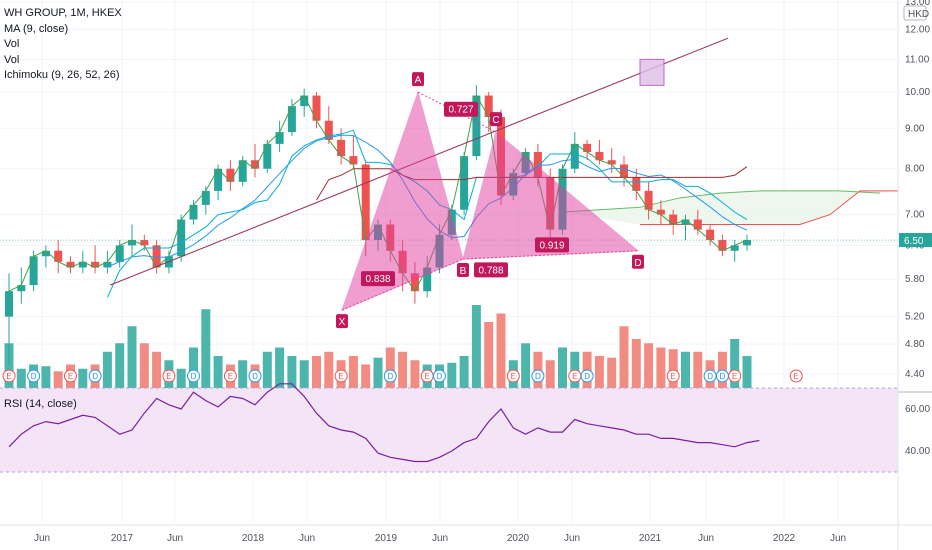 The height and width of the screenshot is (550, 932). What do you see at coordinates (490, 270) in the screenshot?
I see `ratio-bd: 0.788` at bounding box center [490, 270].